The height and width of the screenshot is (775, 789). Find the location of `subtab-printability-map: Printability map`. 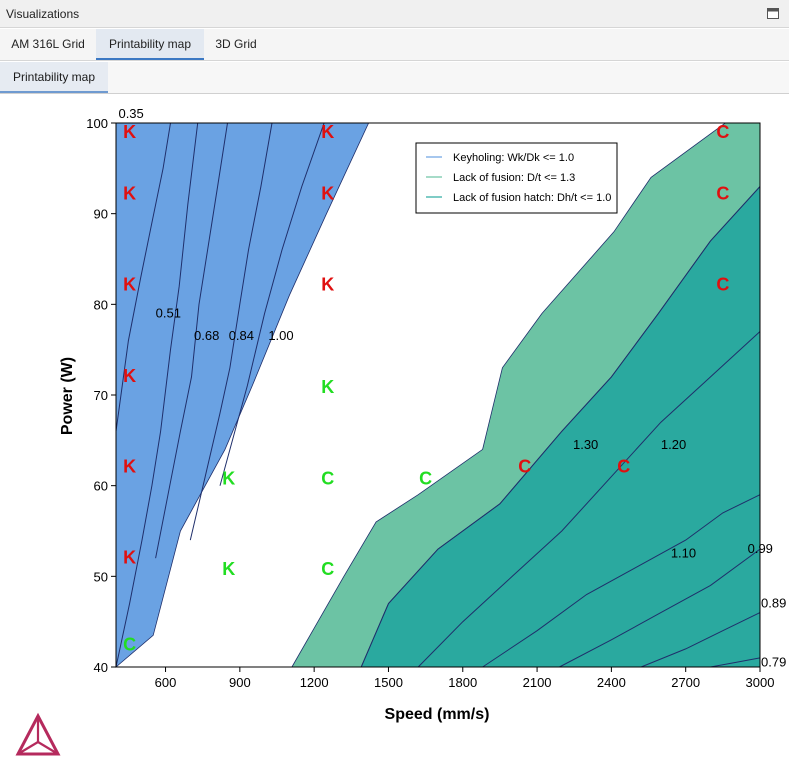

subtab-printability-map: Printability map is located at coordinates (54, 77).